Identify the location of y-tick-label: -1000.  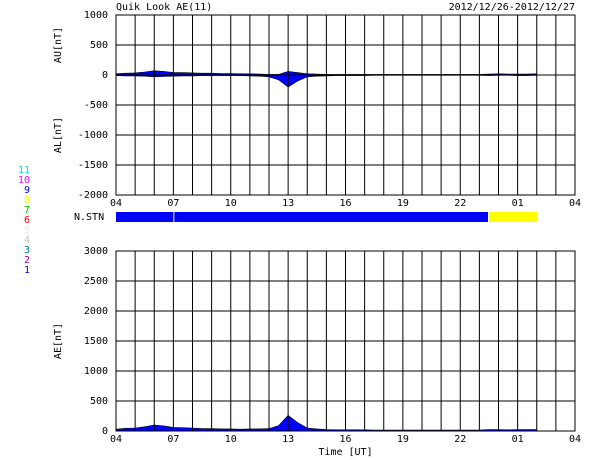
(93, 135).